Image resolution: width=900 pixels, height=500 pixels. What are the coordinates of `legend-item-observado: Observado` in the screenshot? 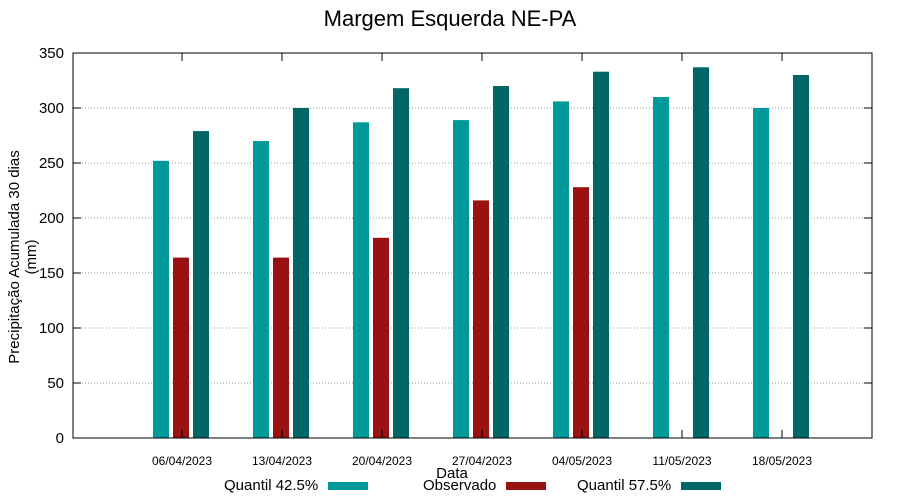 It's located at (485, 487).